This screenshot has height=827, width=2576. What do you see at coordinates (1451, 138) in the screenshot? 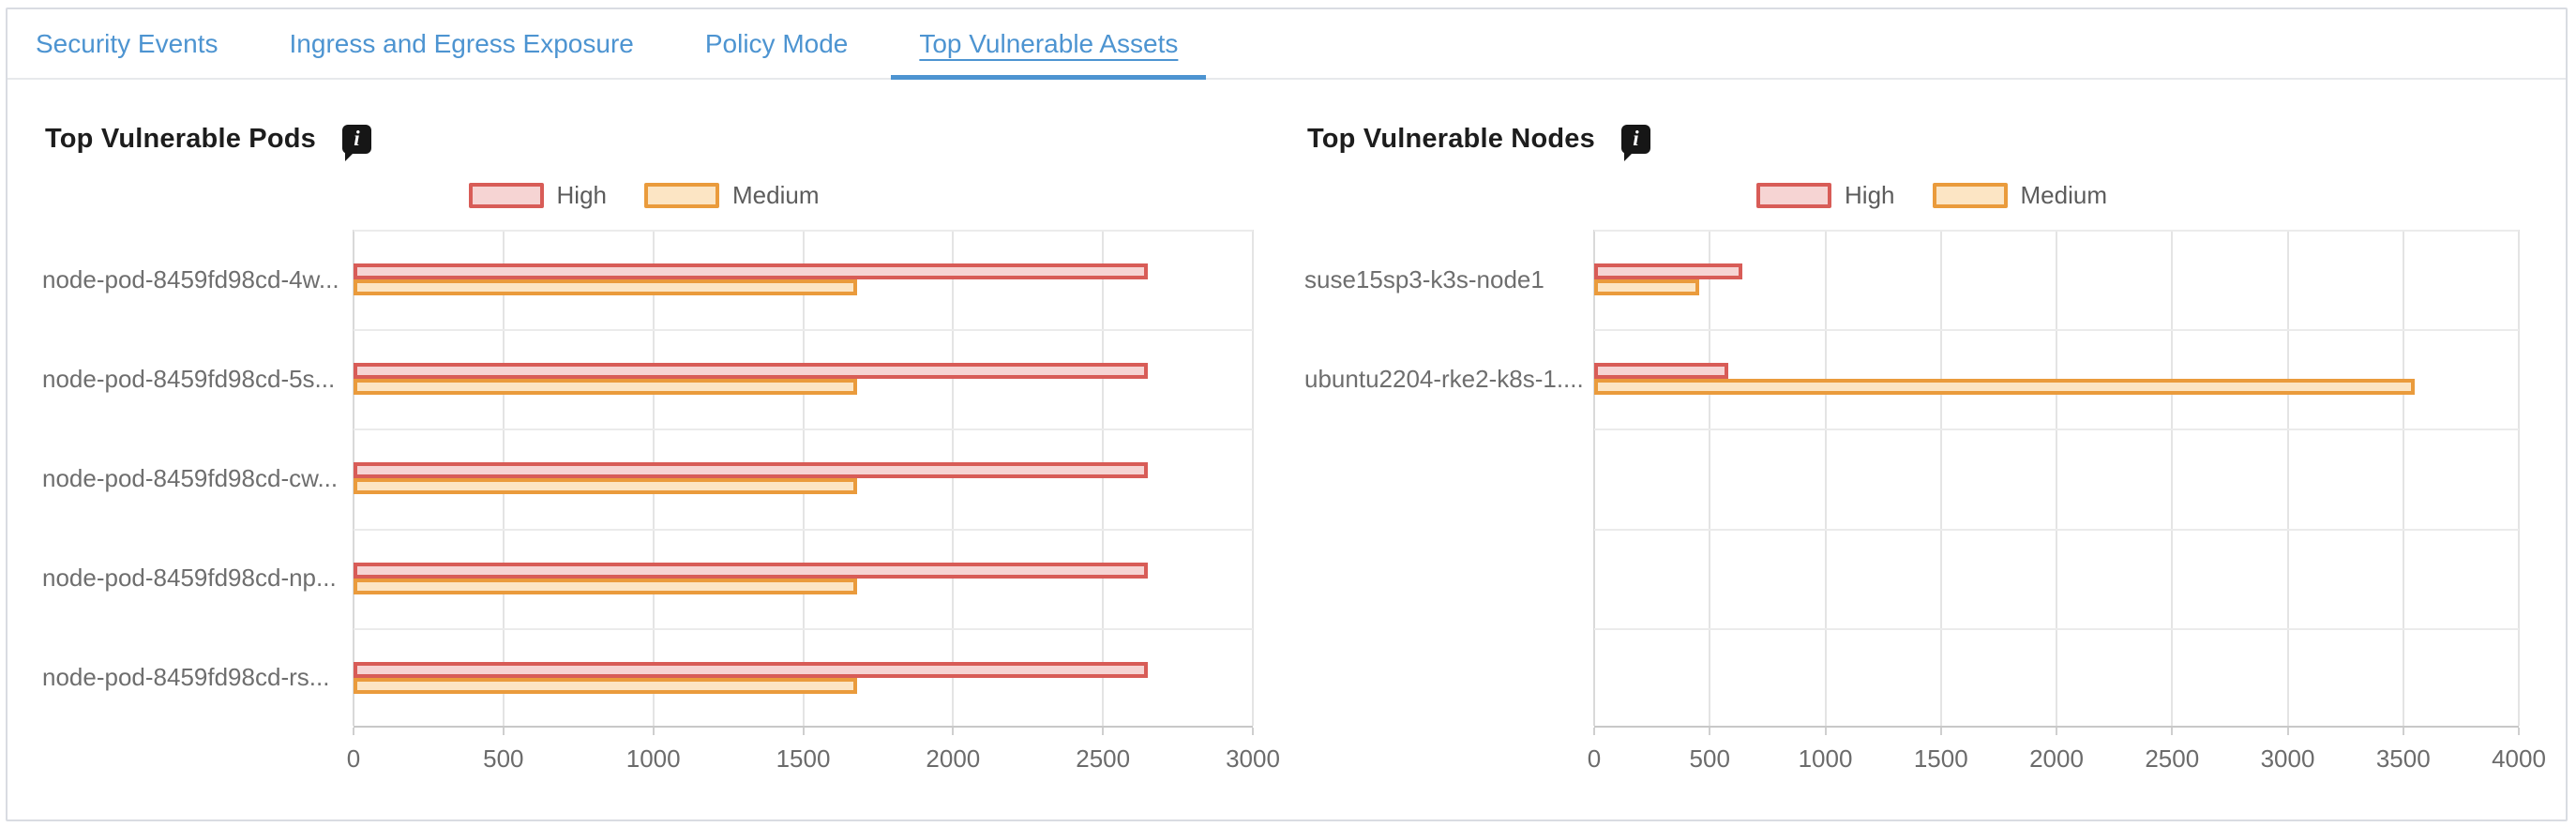
I see `nodes-chart-title: Top Vulnerable Nodes` at bounding box center [1451, 138].